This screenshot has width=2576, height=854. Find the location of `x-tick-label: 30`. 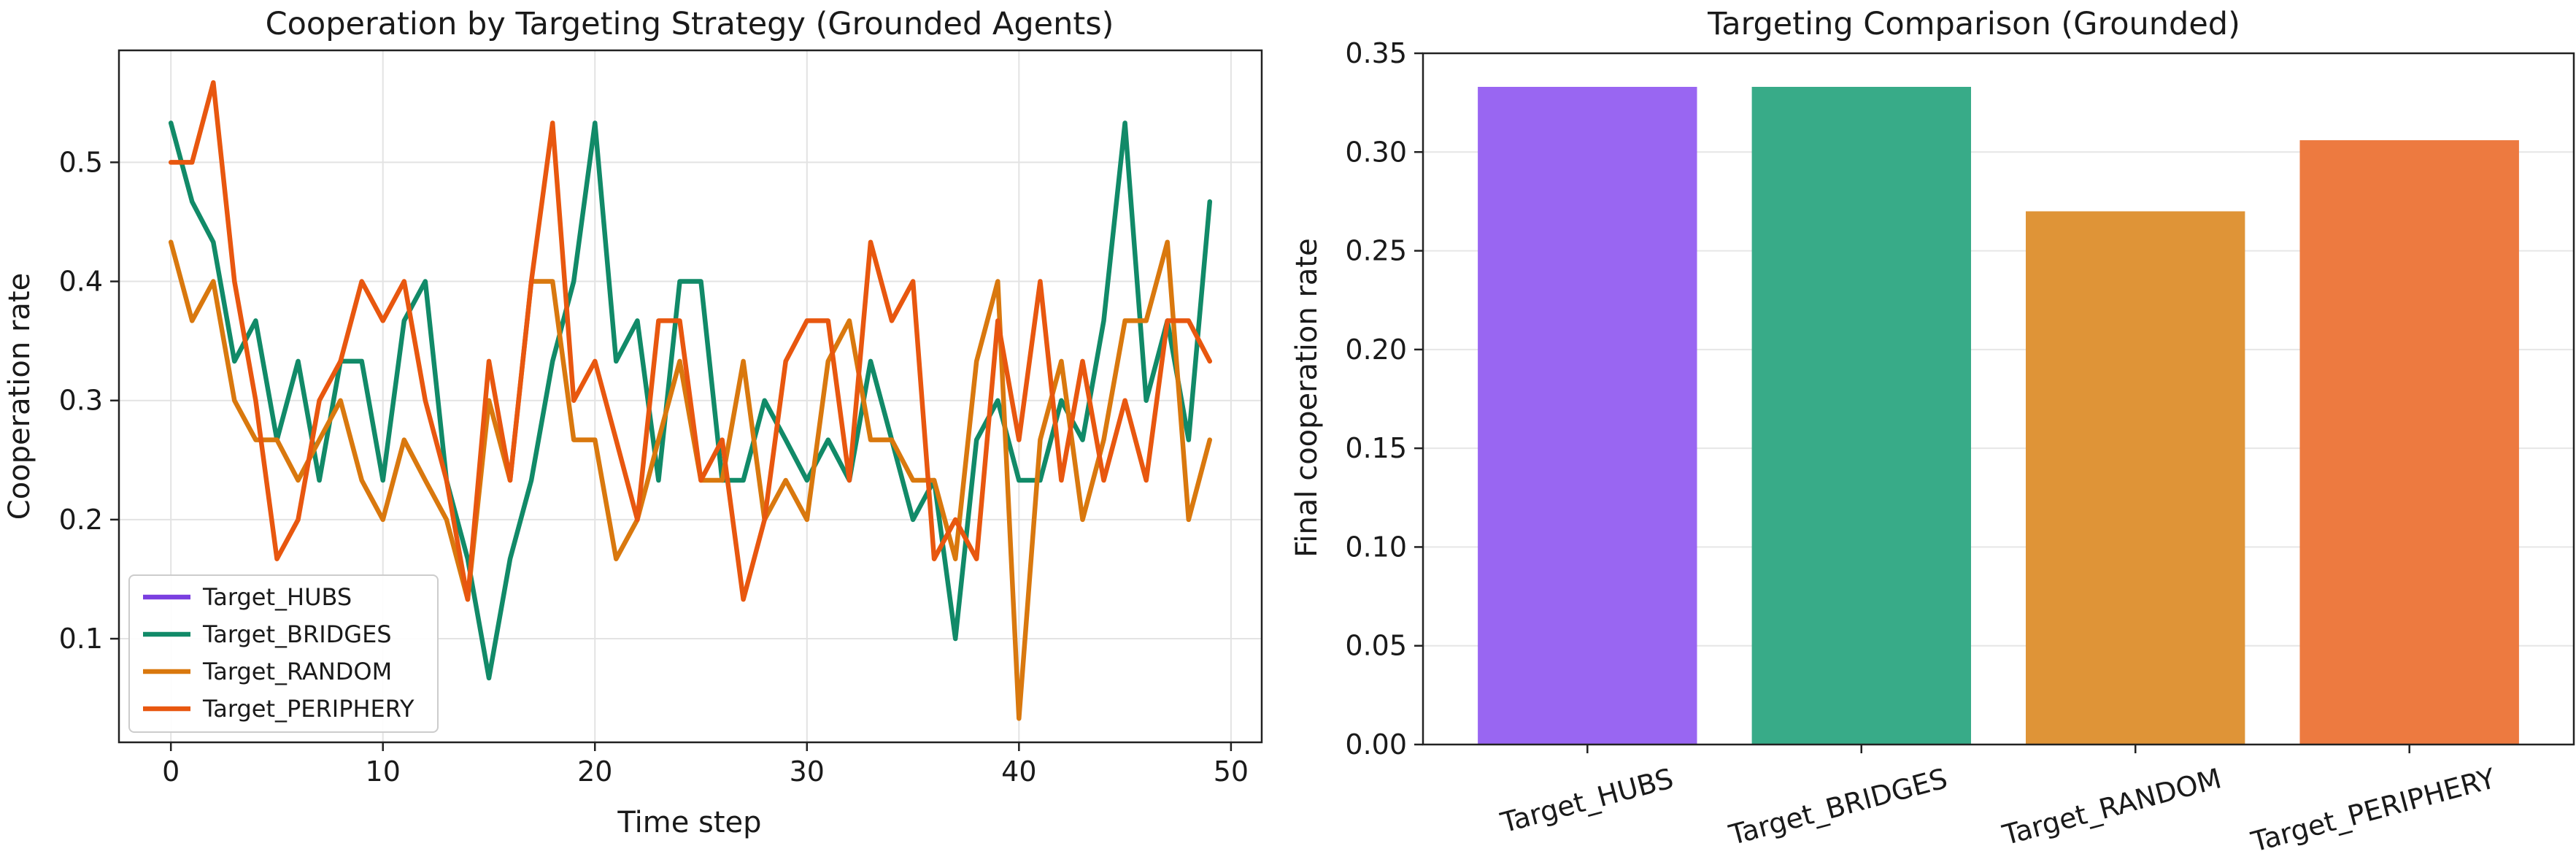

x-tick-label: 30 is located at coordinates (807, 771).